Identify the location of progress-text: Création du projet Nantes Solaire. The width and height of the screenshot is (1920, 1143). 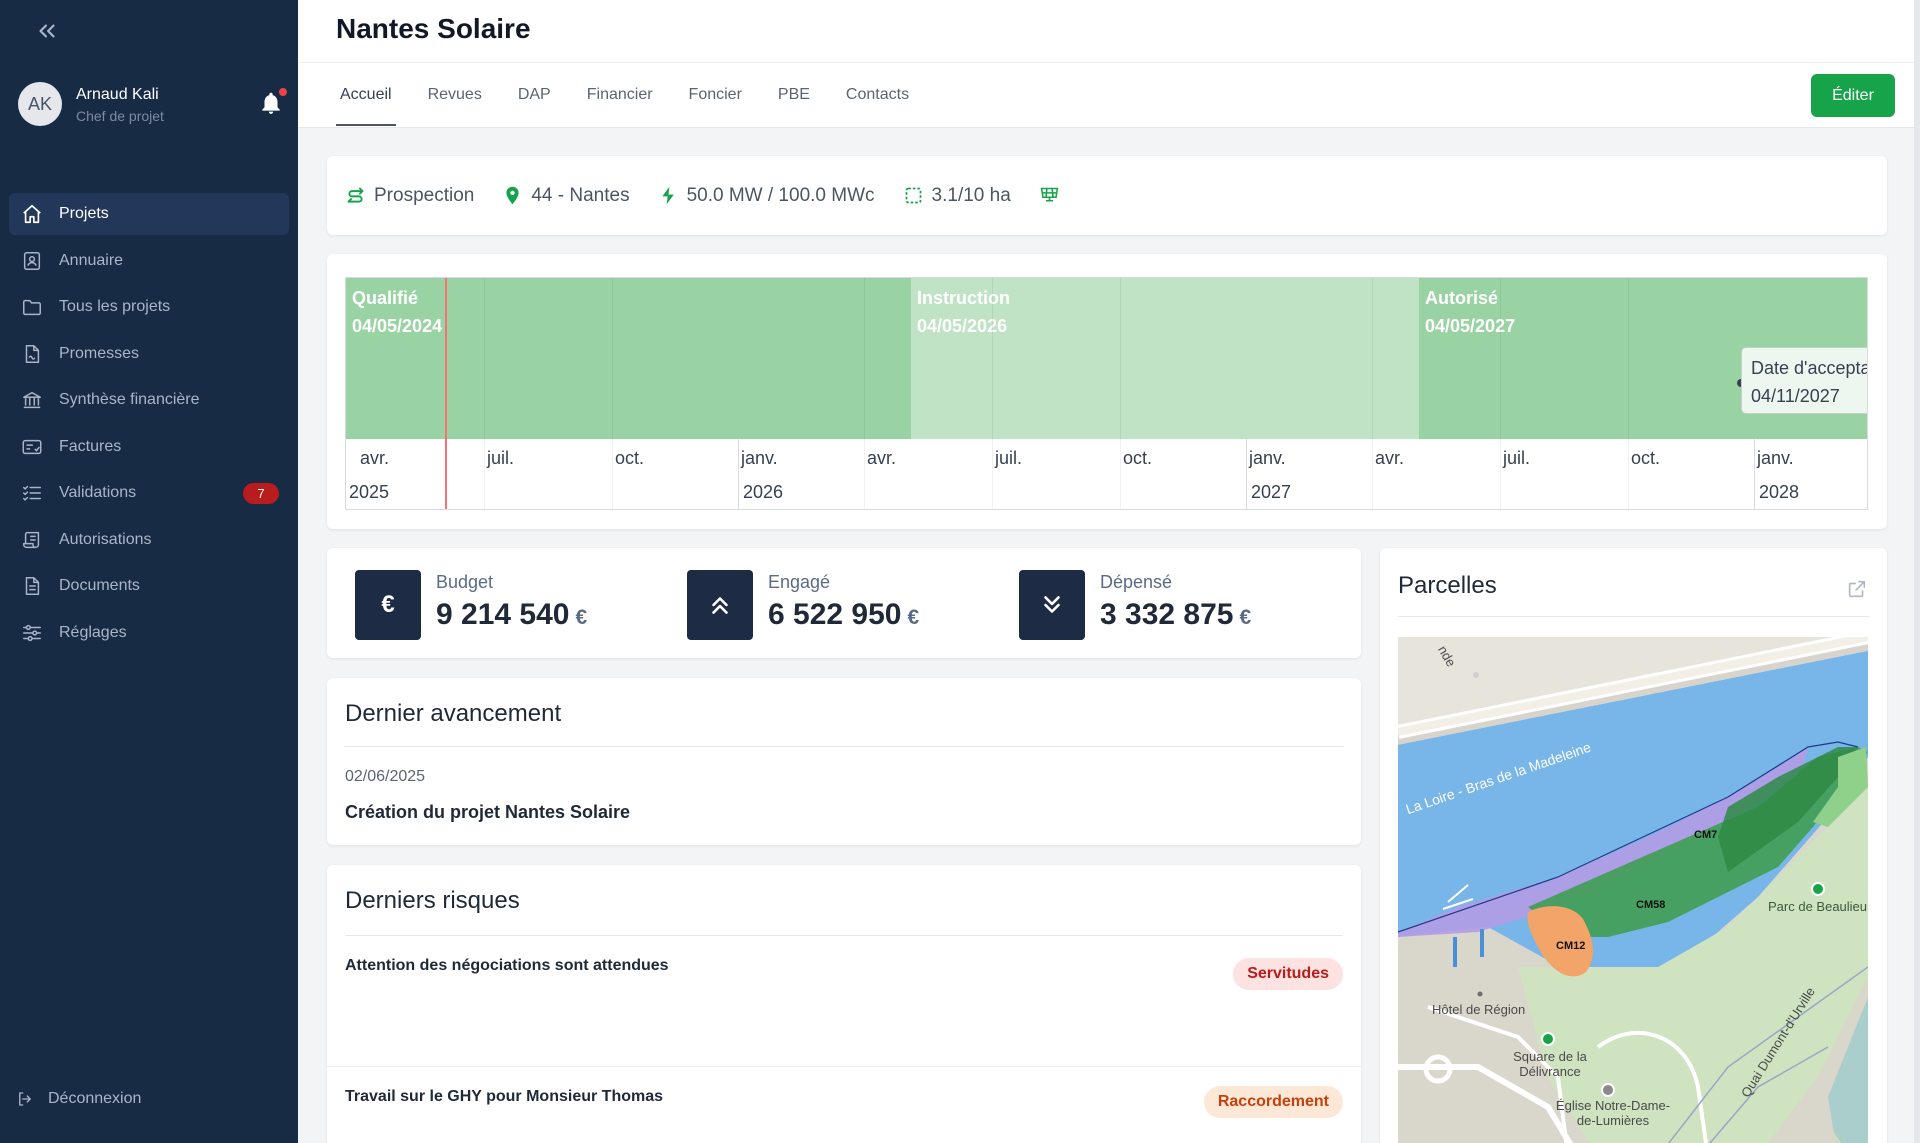
(488, 812).